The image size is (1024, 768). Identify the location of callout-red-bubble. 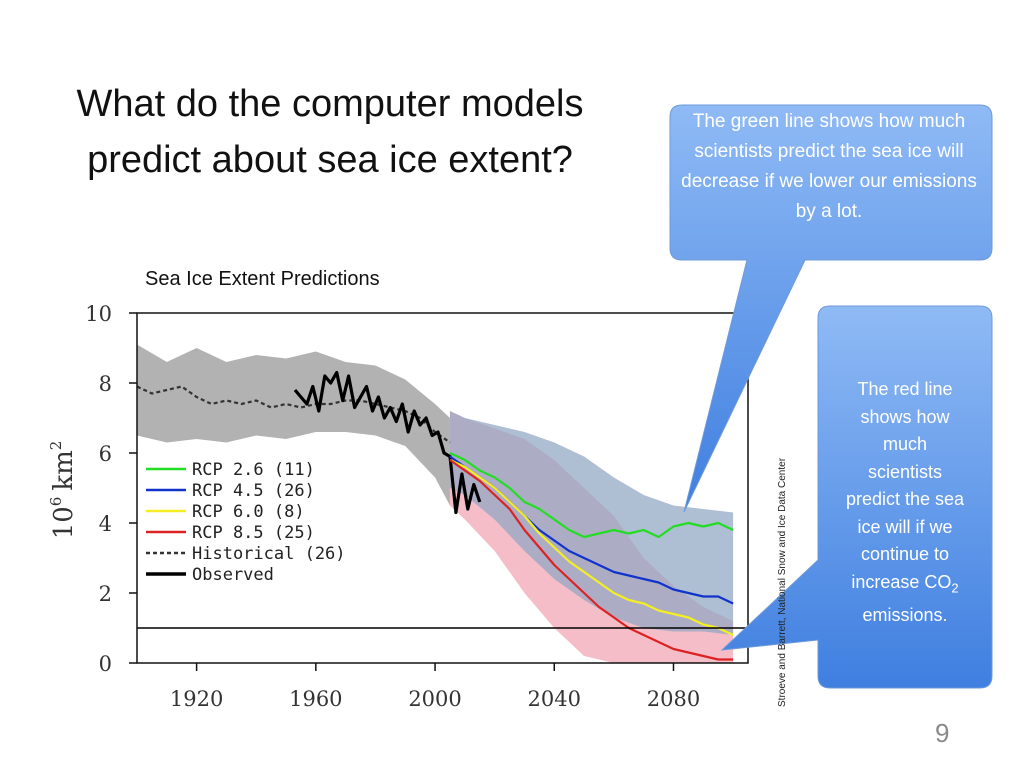
(856, 497).